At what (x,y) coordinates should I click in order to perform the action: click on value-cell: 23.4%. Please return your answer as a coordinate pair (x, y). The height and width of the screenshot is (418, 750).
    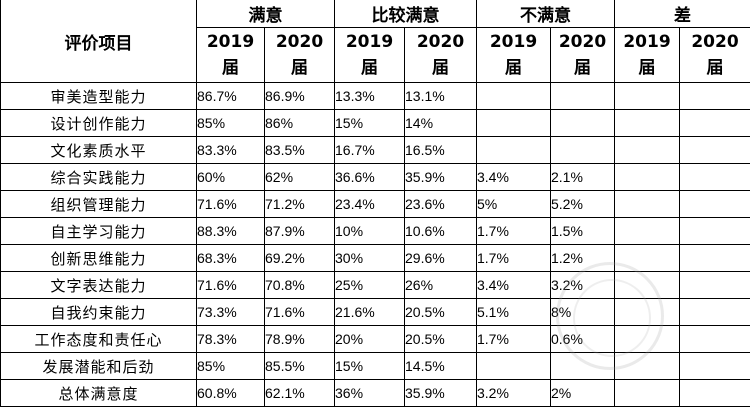
    Looking at the image, I should click on (369, 204).